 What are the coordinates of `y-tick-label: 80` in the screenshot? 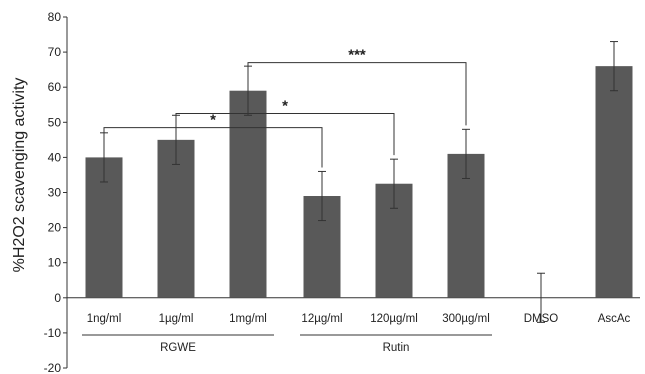 It's located at (55, 17).